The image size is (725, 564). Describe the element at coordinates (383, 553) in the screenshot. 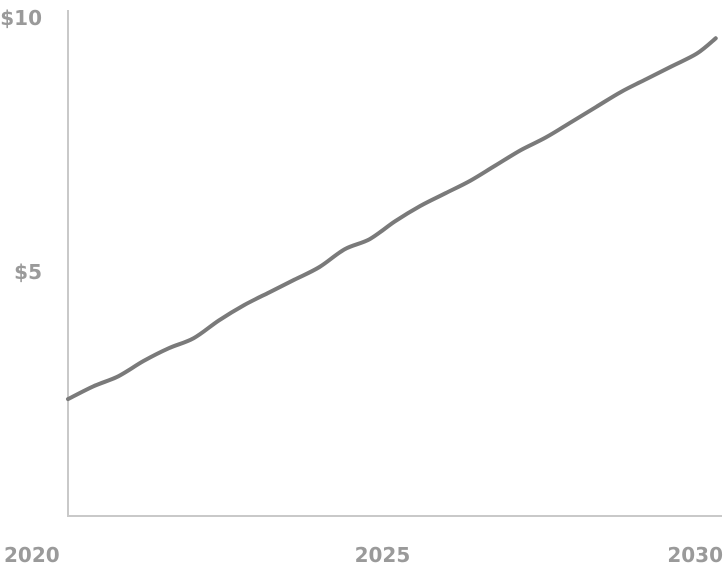

I see `x-tick-label: 2025` at that location.